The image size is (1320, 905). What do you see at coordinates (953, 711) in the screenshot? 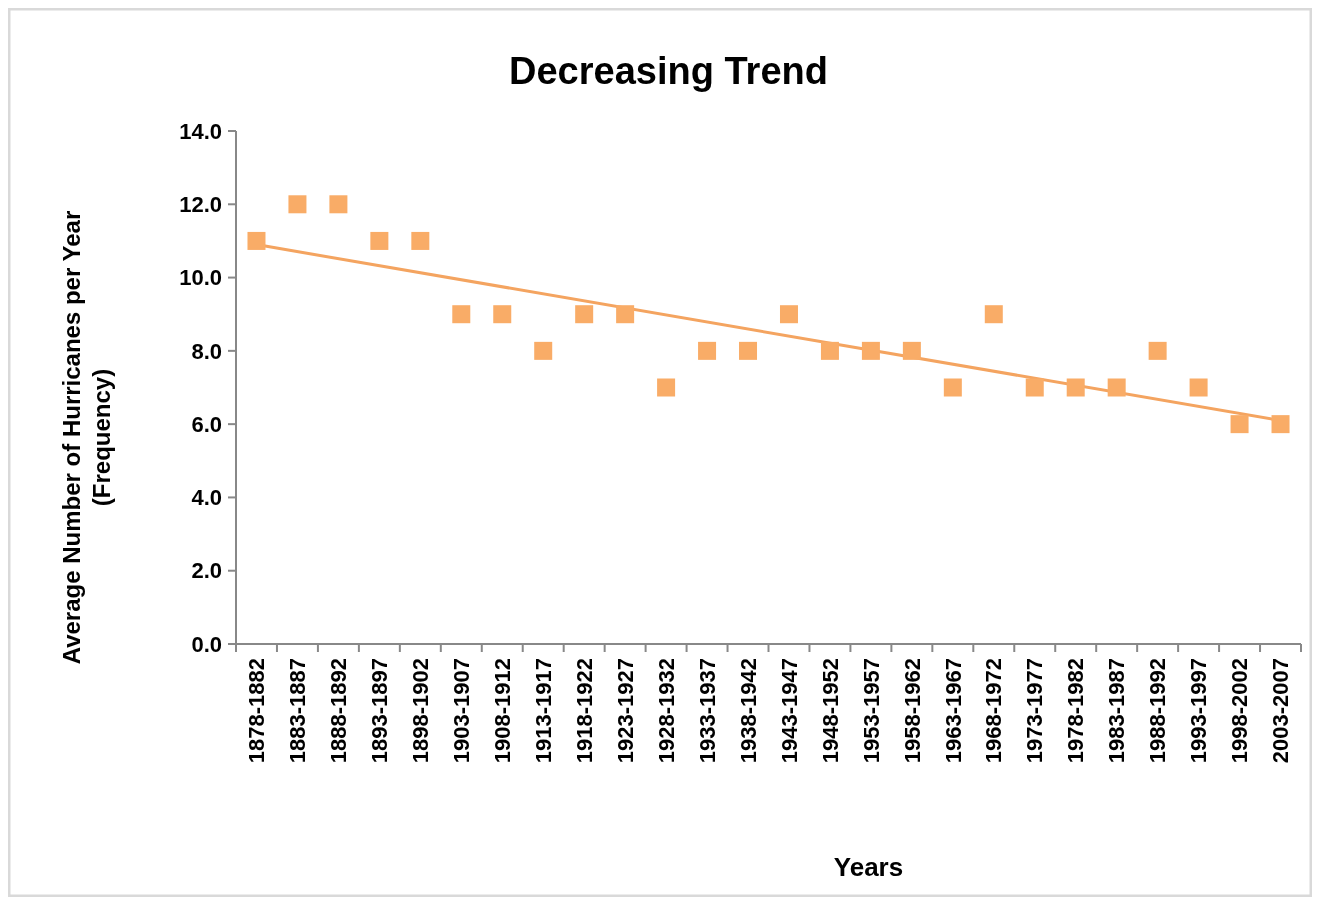
I see `x-tick-label: 1963-1967` at bounding box center [953, 711].